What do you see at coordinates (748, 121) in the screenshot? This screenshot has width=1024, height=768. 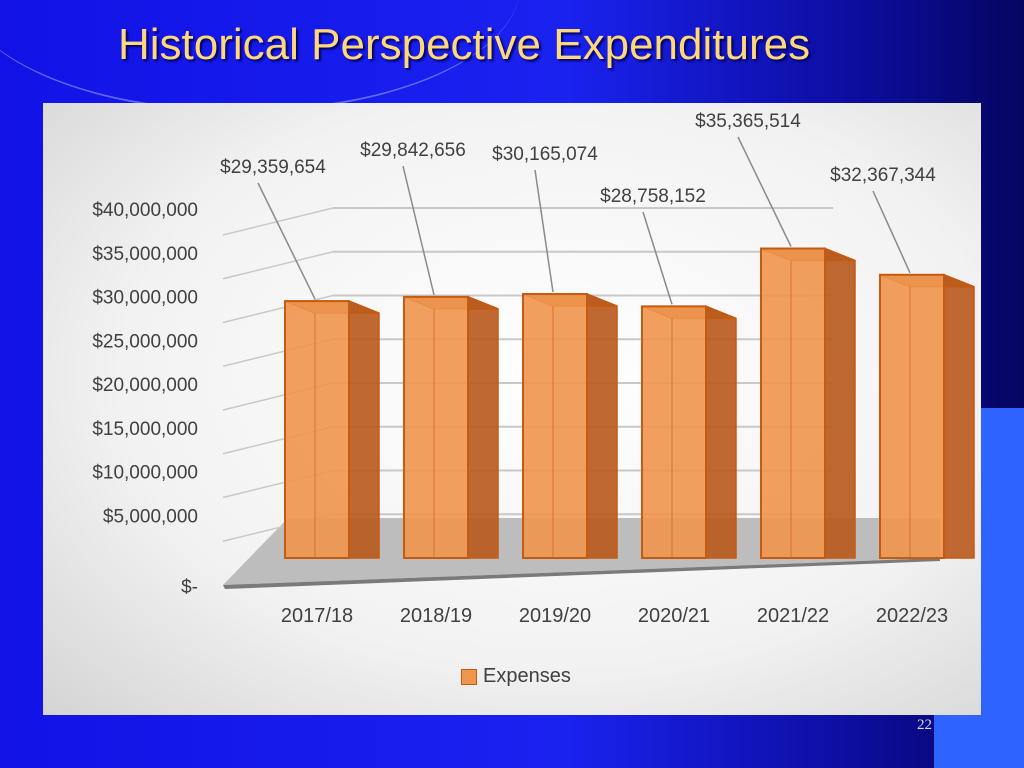 I see `data-label: $35,365,514` at bounding box center [748, 121].